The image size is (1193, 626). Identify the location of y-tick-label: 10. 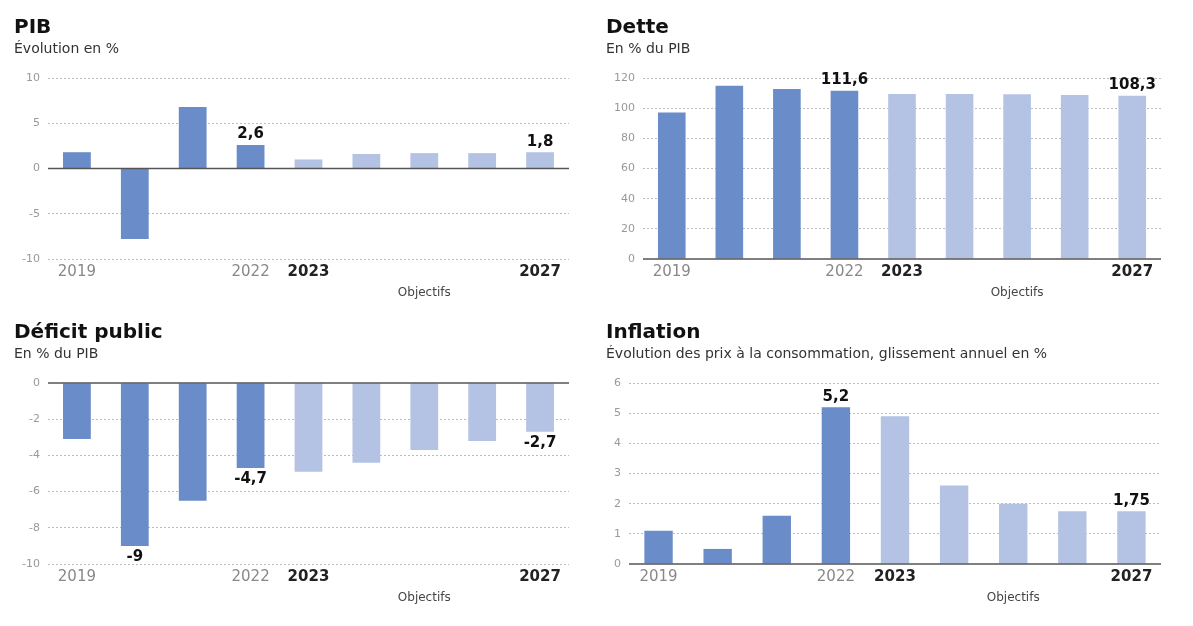
(32, 77).